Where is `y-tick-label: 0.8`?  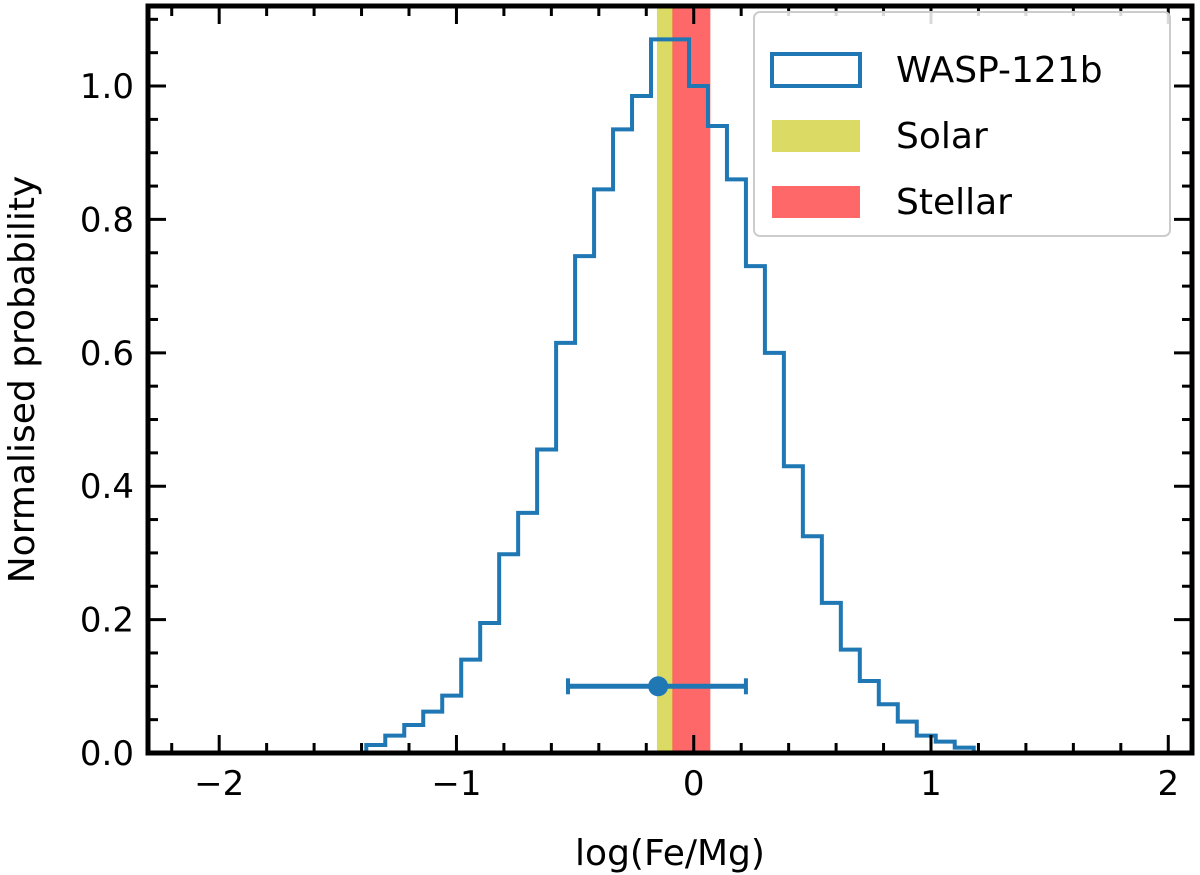
y-tick-label: 0.8 is located at coordinates (107, 220).